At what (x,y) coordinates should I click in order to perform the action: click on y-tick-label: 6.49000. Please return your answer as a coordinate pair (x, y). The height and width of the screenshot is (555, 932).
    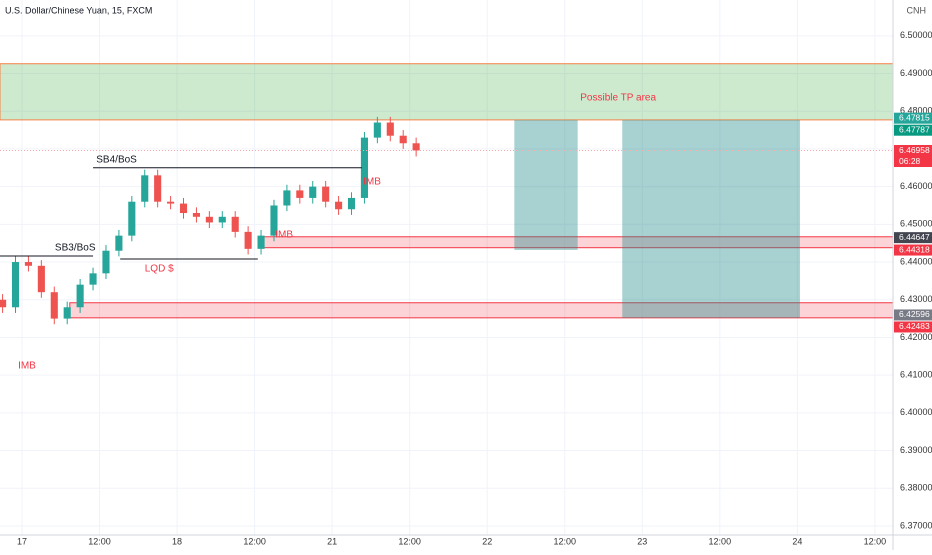
    Looking at the image, I should click on (916, 73).